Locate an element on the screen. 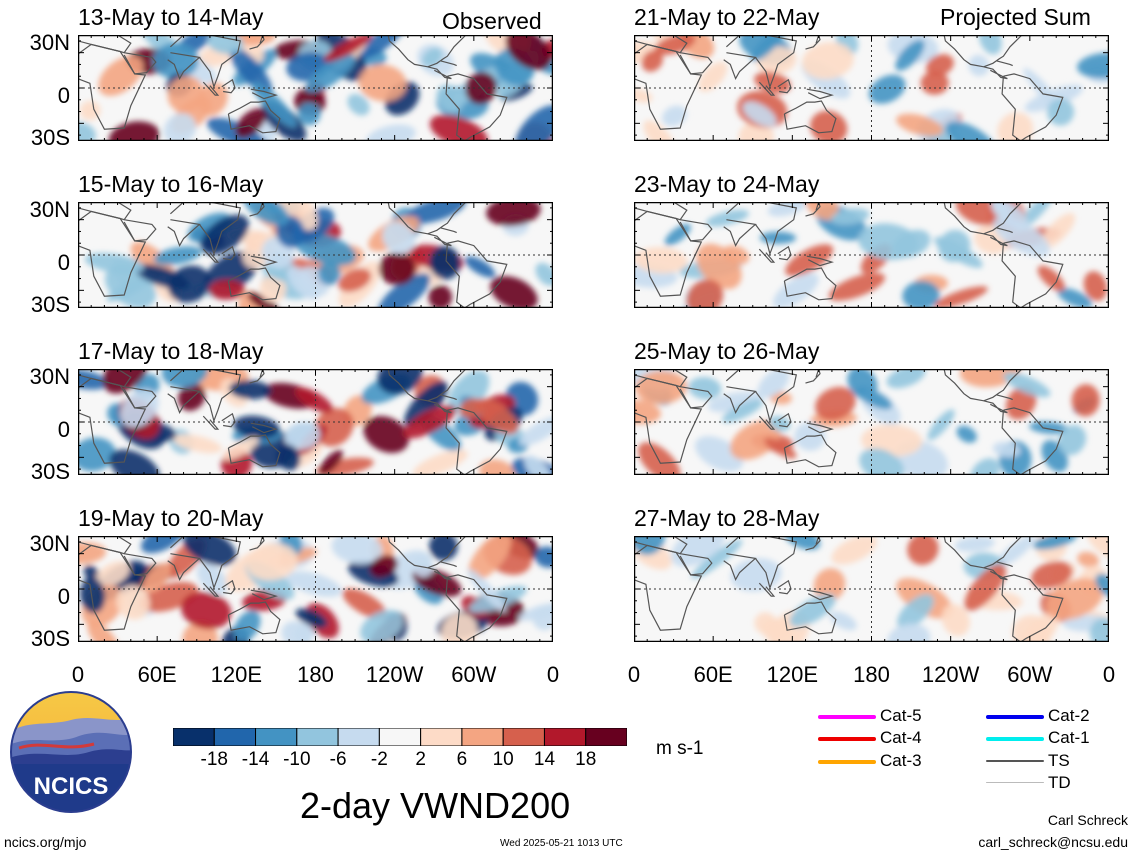 This screenshot has width=1135, height=856. colorbar-tick-label: -2 is located at coordinates (379, 759).